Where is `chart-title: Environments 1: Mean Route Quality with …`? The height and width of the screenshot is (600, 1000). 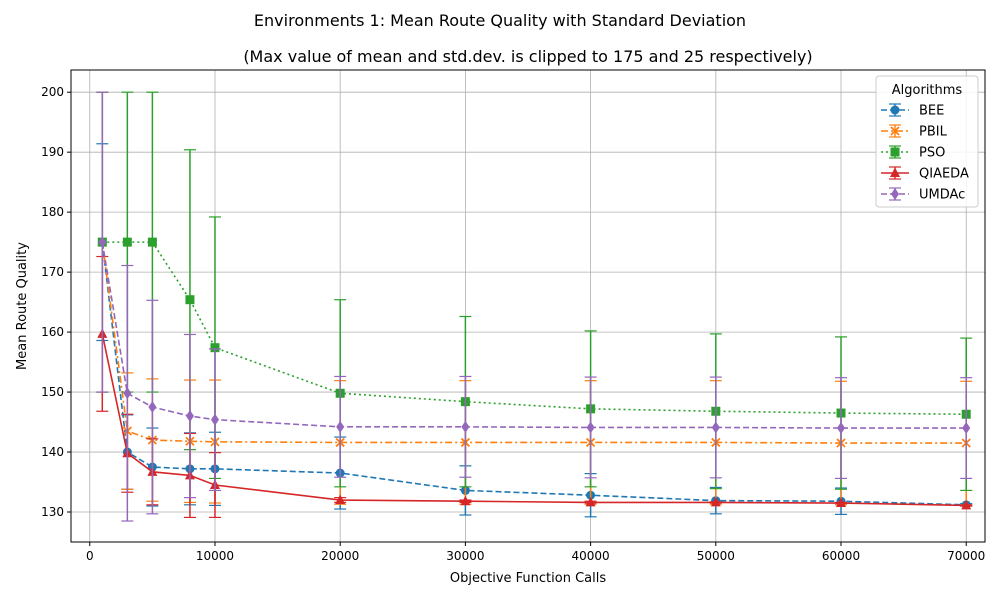
chart-title: Environments 1: Mean Route Quality with … is located at coordinates (500, 20).